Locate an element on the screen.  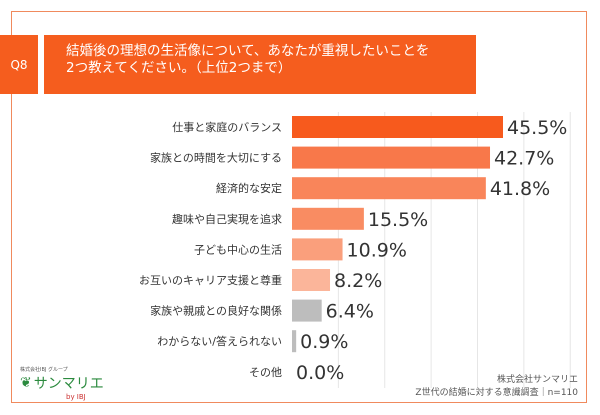
title-line-2: 2つ教えてください。（上位2つまで） is located at coordinates (179, 68).